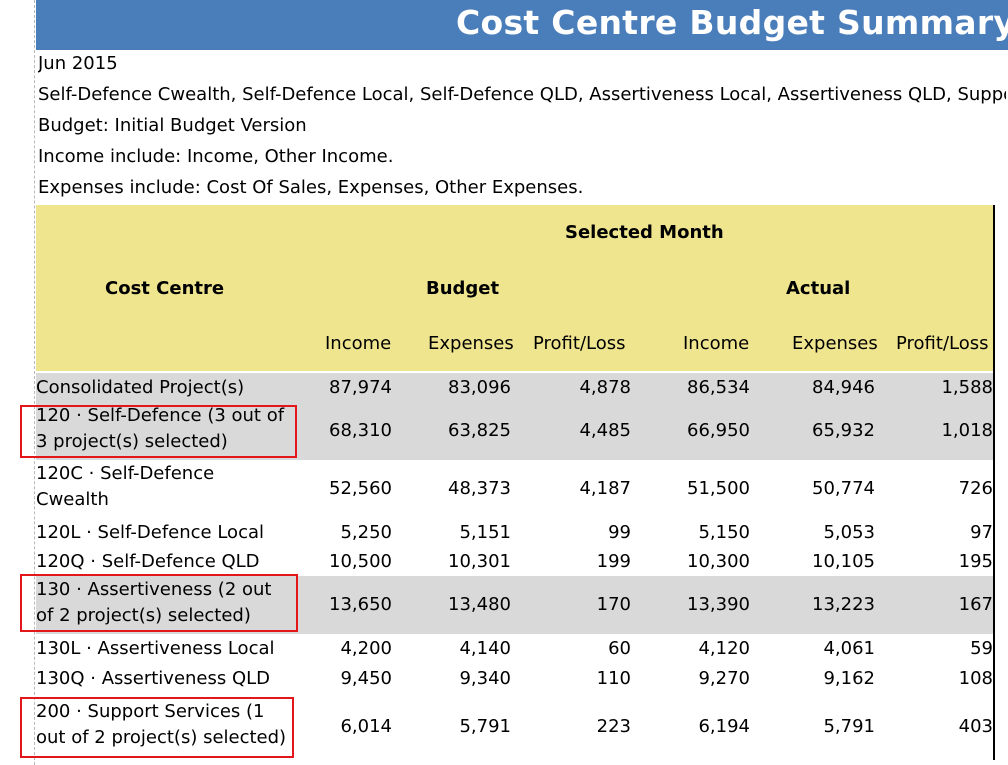 The image size is (1008, 765). Describe the element at coordinates (718, 488) in the screenshot. I see `table-cell-value: 51,500` at that location.